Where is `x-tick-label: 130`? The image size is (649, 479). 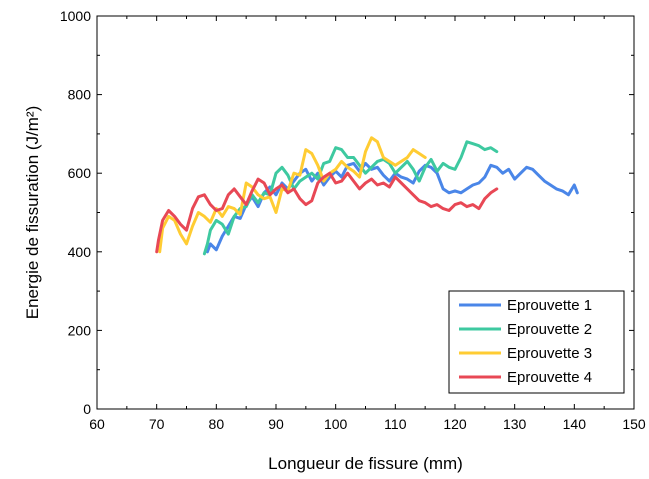 x-tick-label: 130 is located at coordinates (515, 424).